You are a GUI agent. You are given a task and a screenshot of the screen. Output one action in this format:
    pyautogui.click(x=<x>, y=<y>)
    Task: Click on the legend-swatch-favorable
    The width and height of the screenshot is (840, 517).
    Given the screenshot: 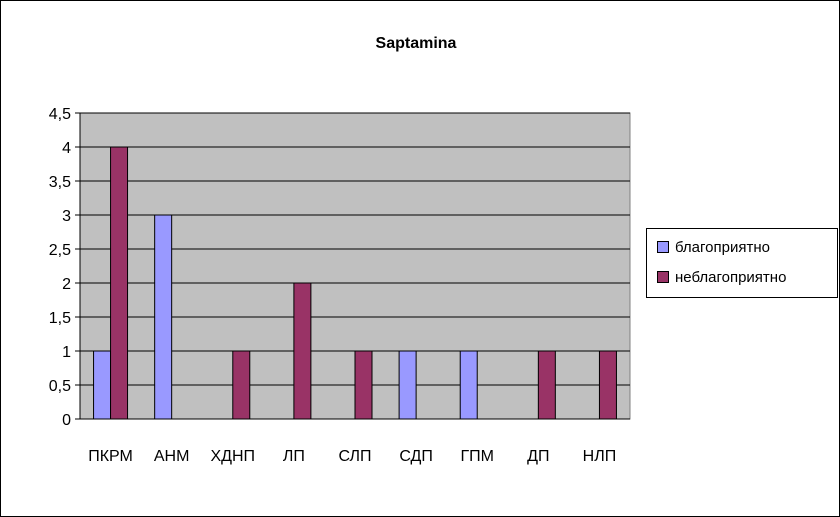 What is the action you would take?
    pyautogui.click(x=663, y=247)
    